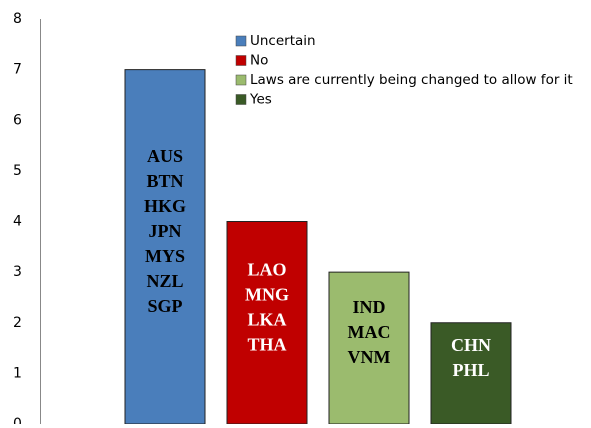  I want to click on bar-label: MNG, so click(267, 294).